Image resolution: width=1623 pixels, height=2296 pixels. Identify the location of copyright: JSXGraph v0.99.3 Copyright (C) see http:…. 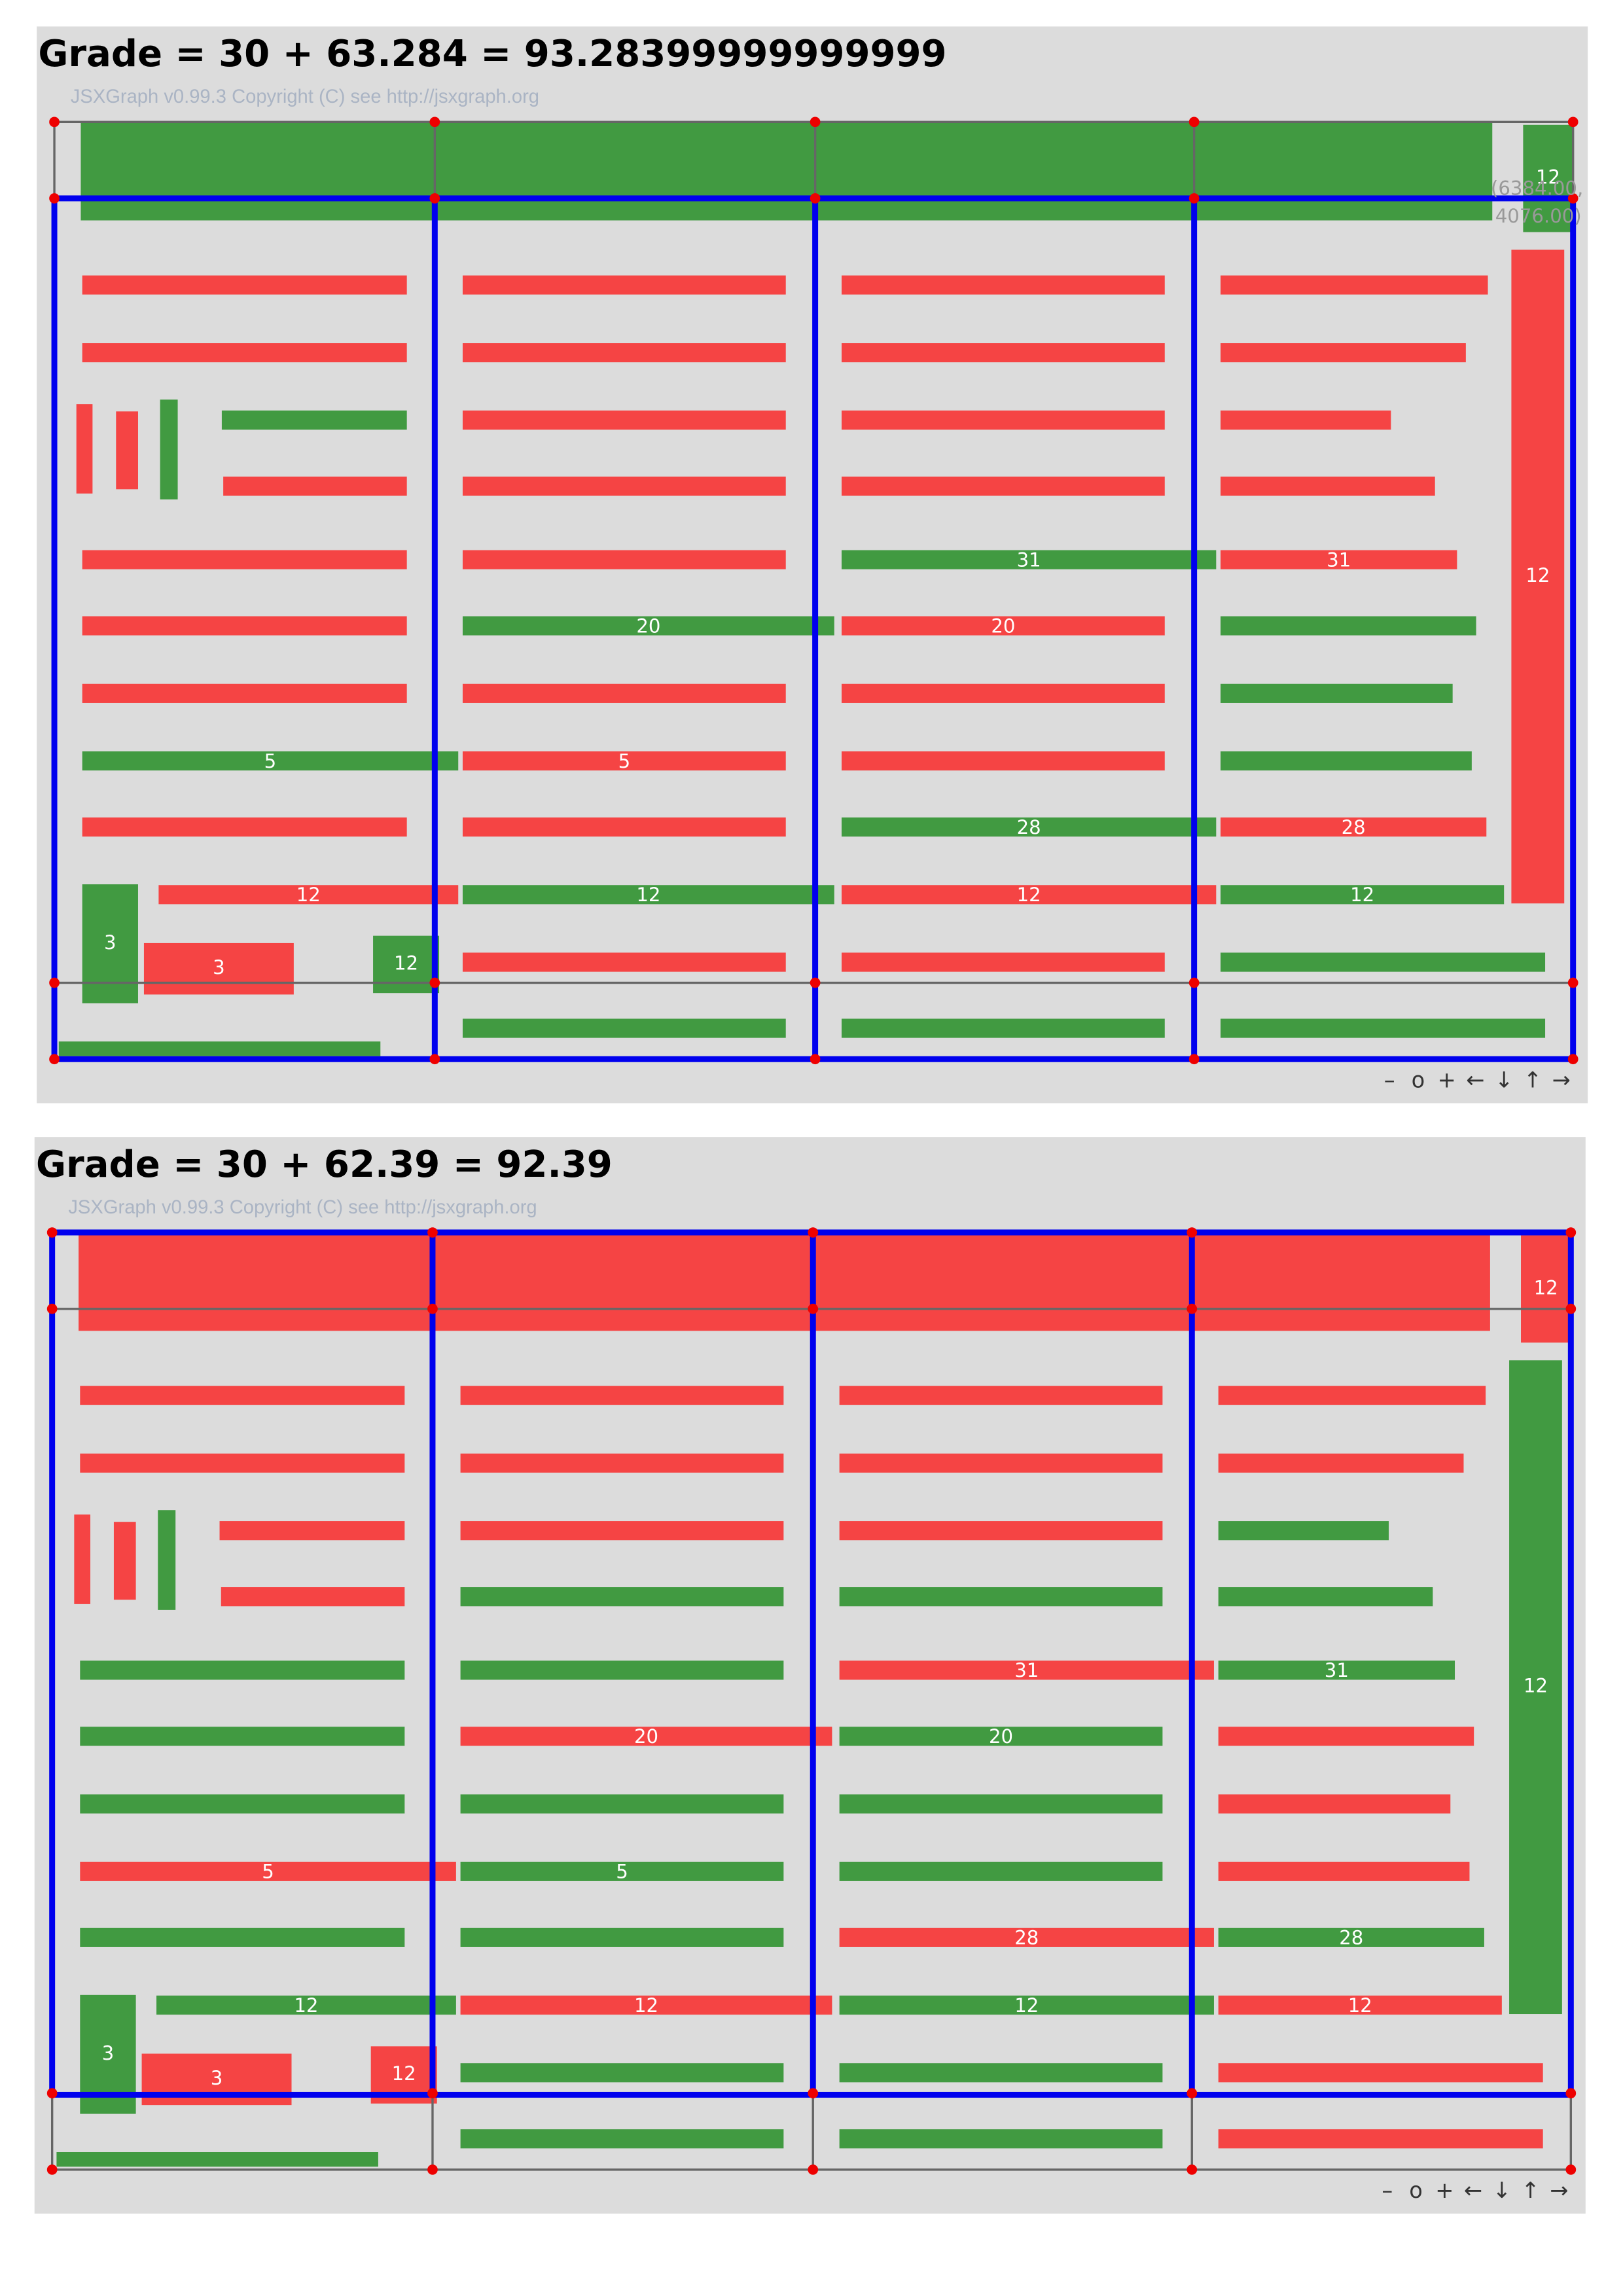
(305, 96).